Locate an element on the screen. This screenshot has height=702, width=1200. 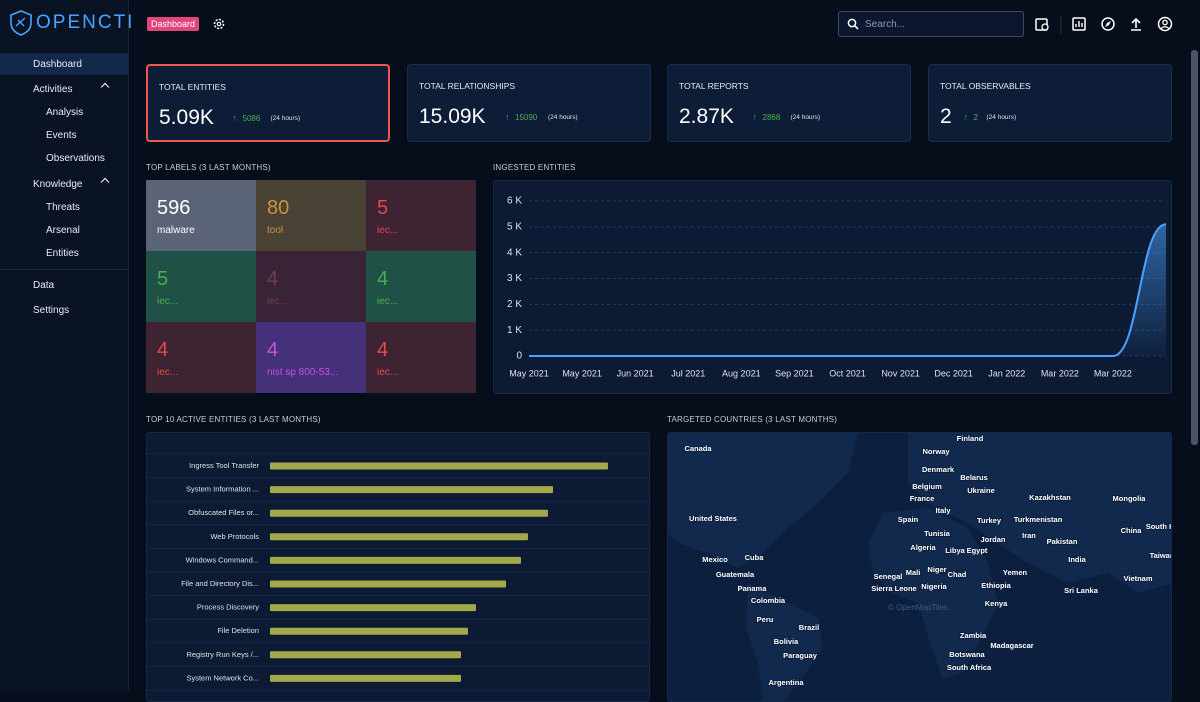
country-label: China is located at coordinates (1132, 530).